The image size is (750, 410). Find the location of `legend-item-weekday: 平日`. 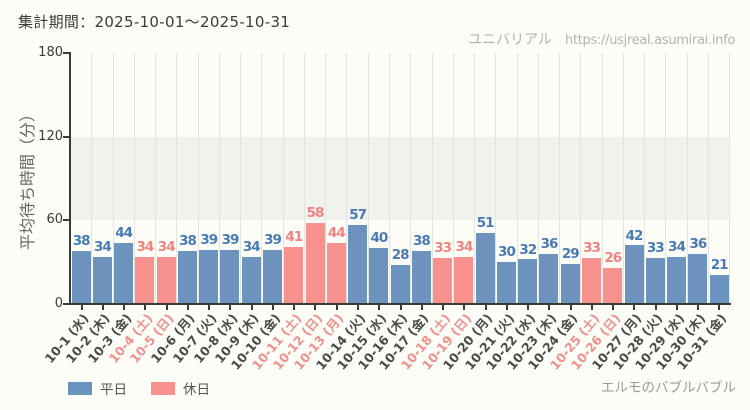

legend-item-weekday: 平日 is located at coordinates (97, 388).